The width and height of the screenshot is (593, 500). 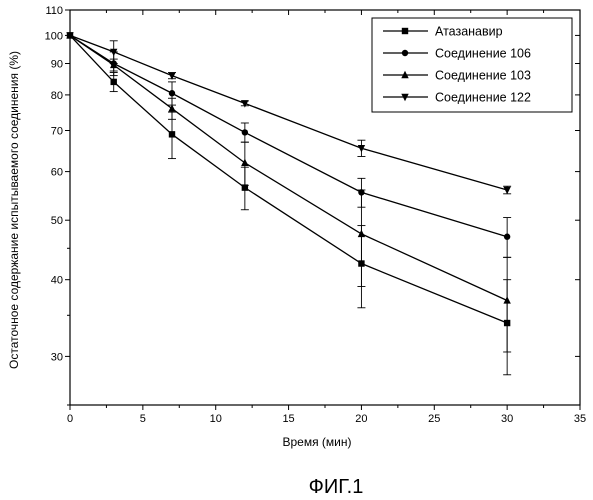 I want to click on x-tick-label: 20, so click(x=361, y=419).